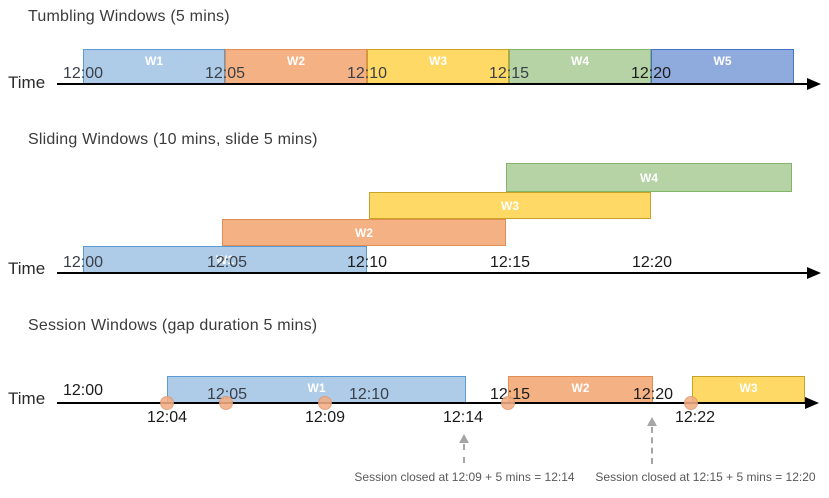 This screenshot has width=829, height=498. Describe the element at coordinates (27, 398) in the screenshot. I see `session-time-axis-label: Time` at that location.